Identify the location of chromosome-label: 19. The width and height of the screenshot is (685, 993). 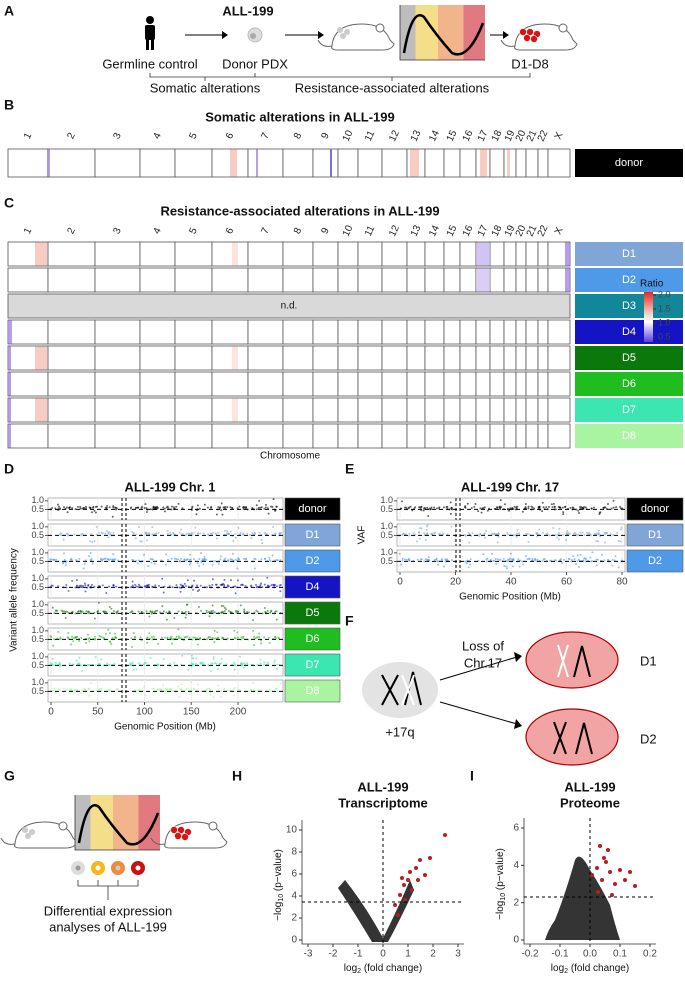
(510, 135).